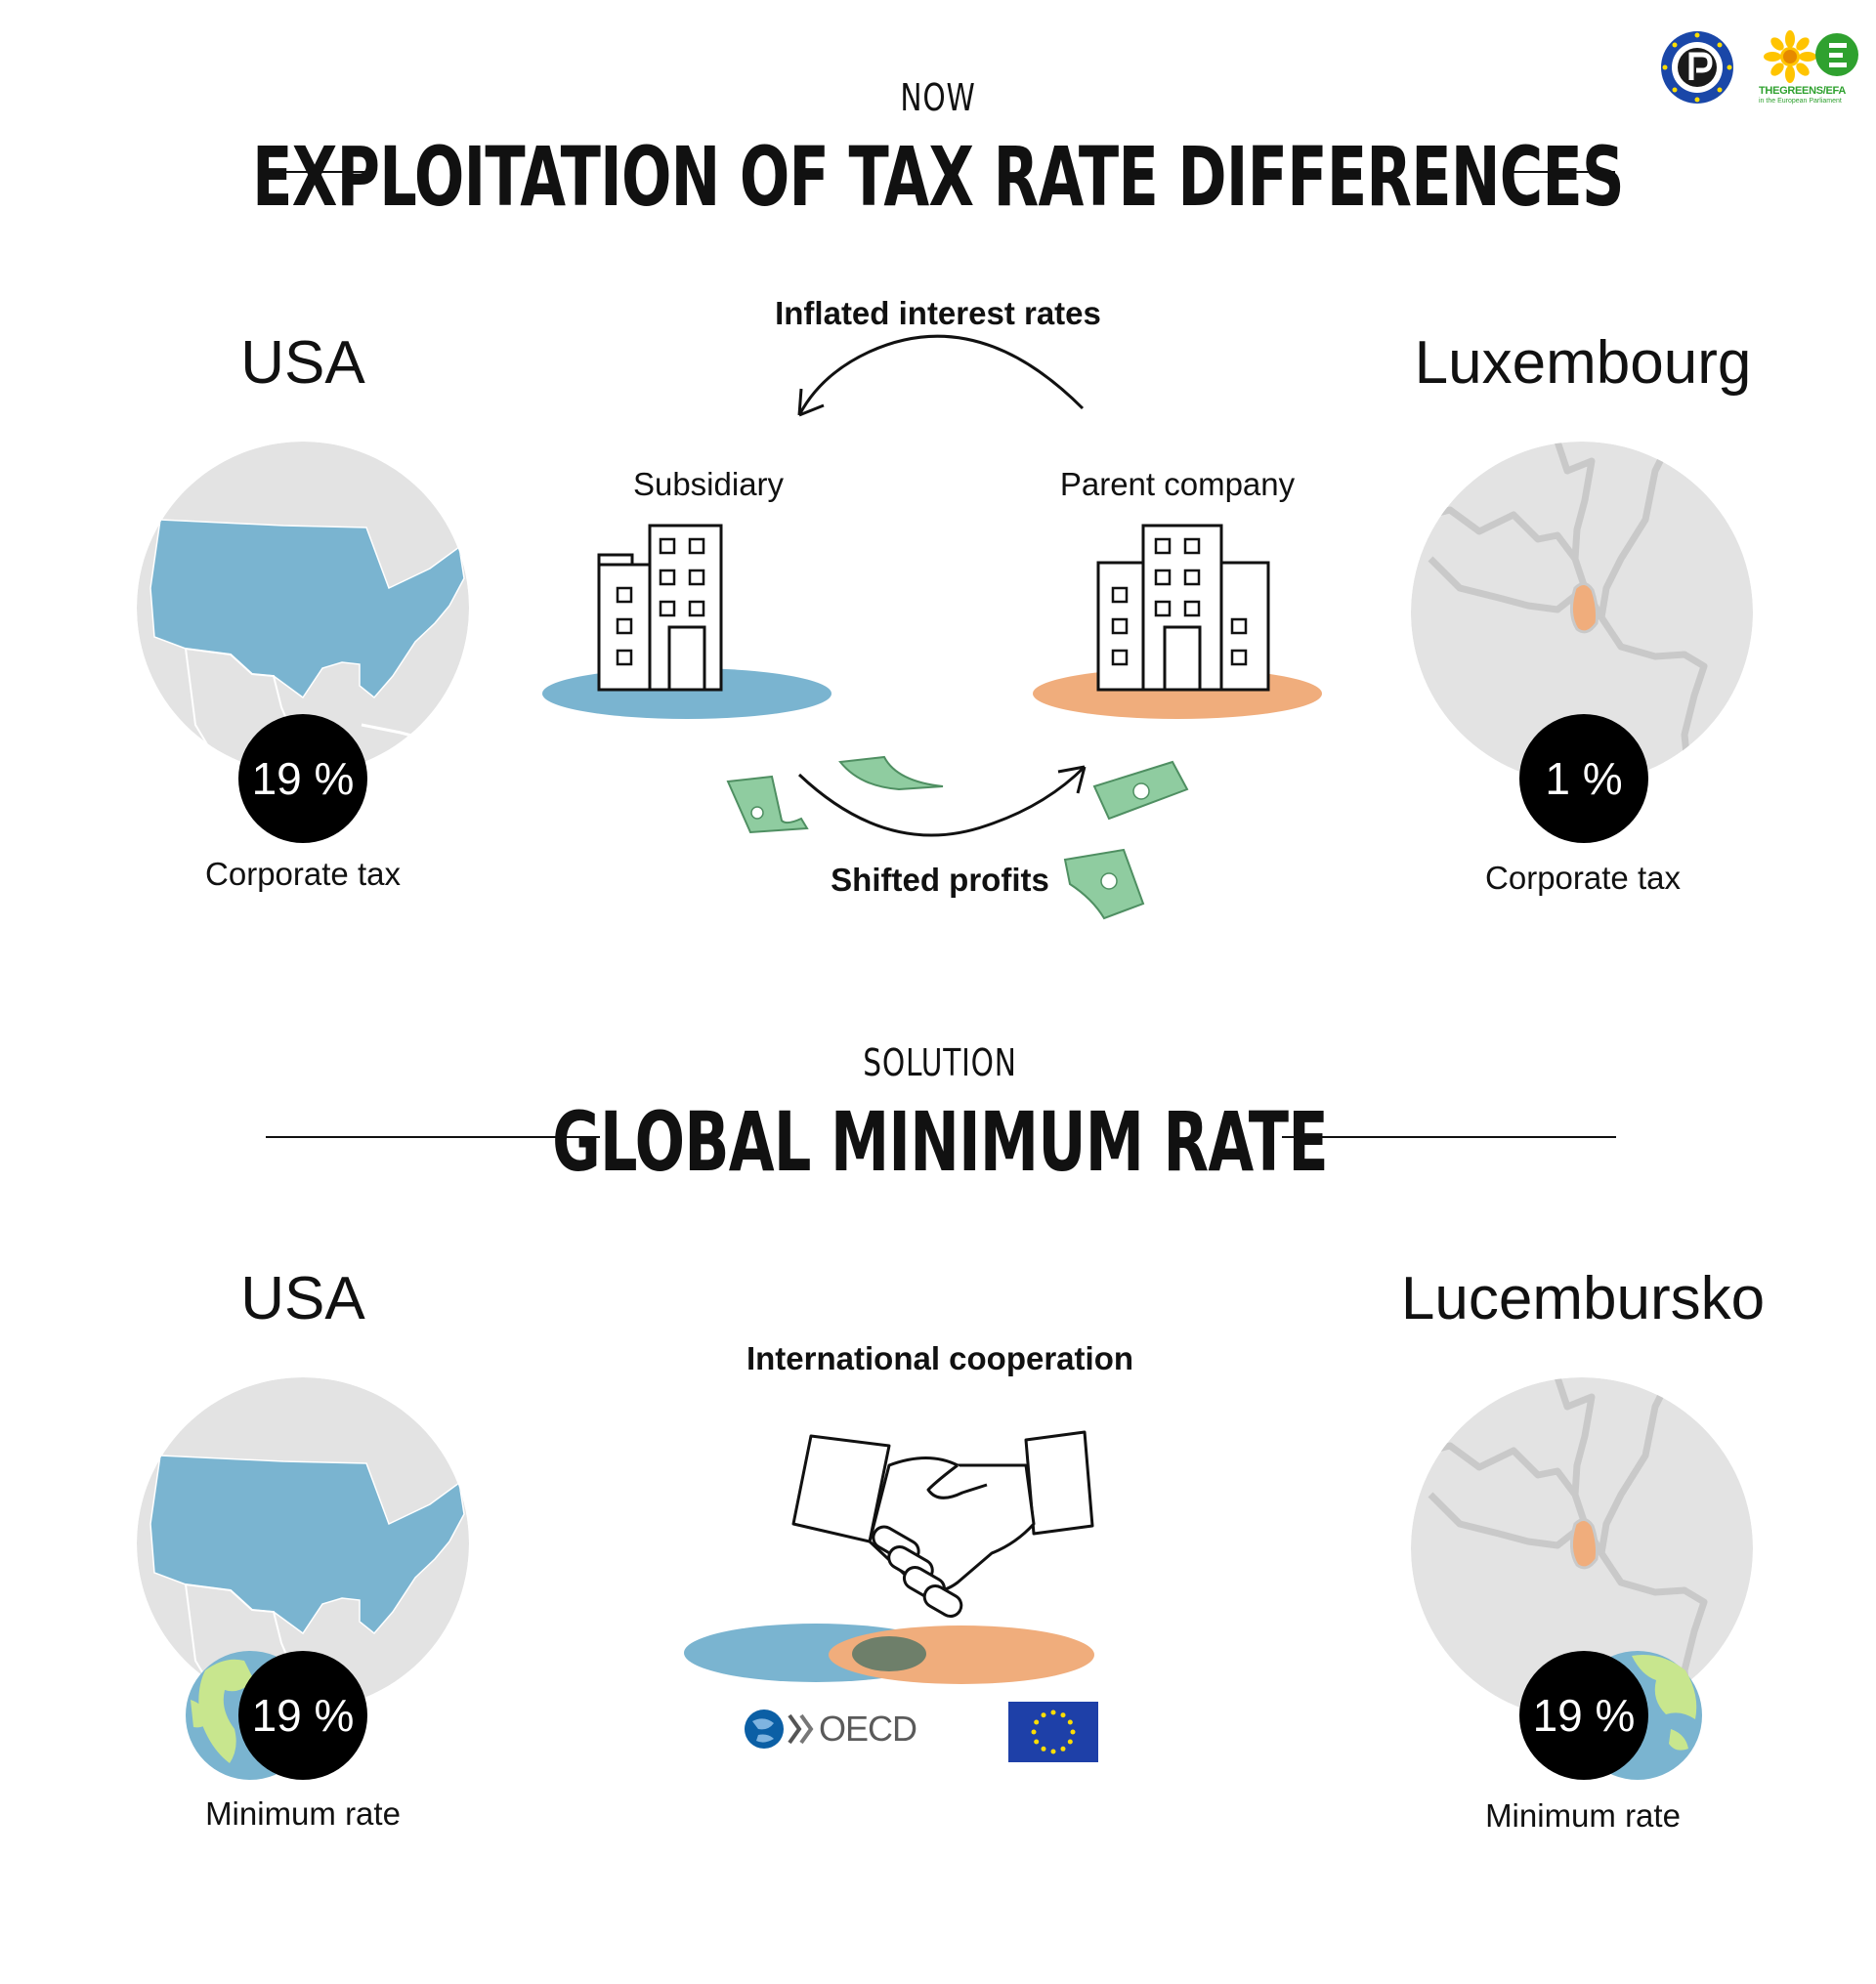 The width and height of the screenshot is (1876, 1984). I want to click on solution-lux-country: Lucembursko, so click(1583, 1298).